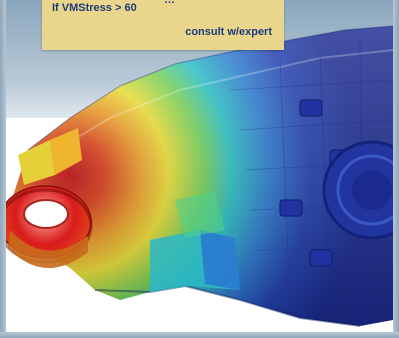 Image resolution: width=399 pixels, height=338 pixels. I want to click on frame-left, so click(3, 169).